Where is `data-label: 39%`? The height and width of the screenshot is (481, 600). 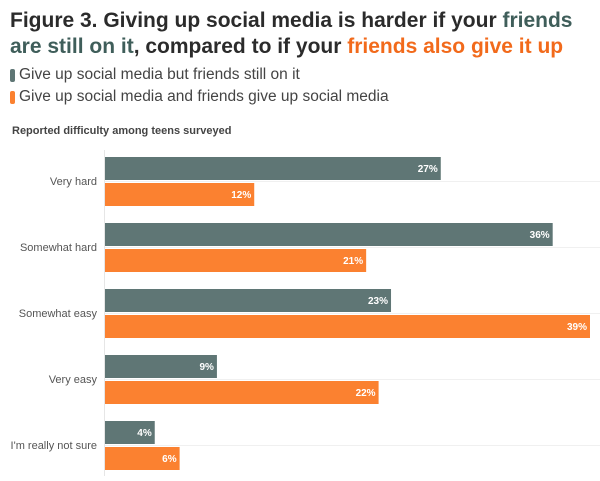
data-label: 39% is located at coordinates (577, 327).